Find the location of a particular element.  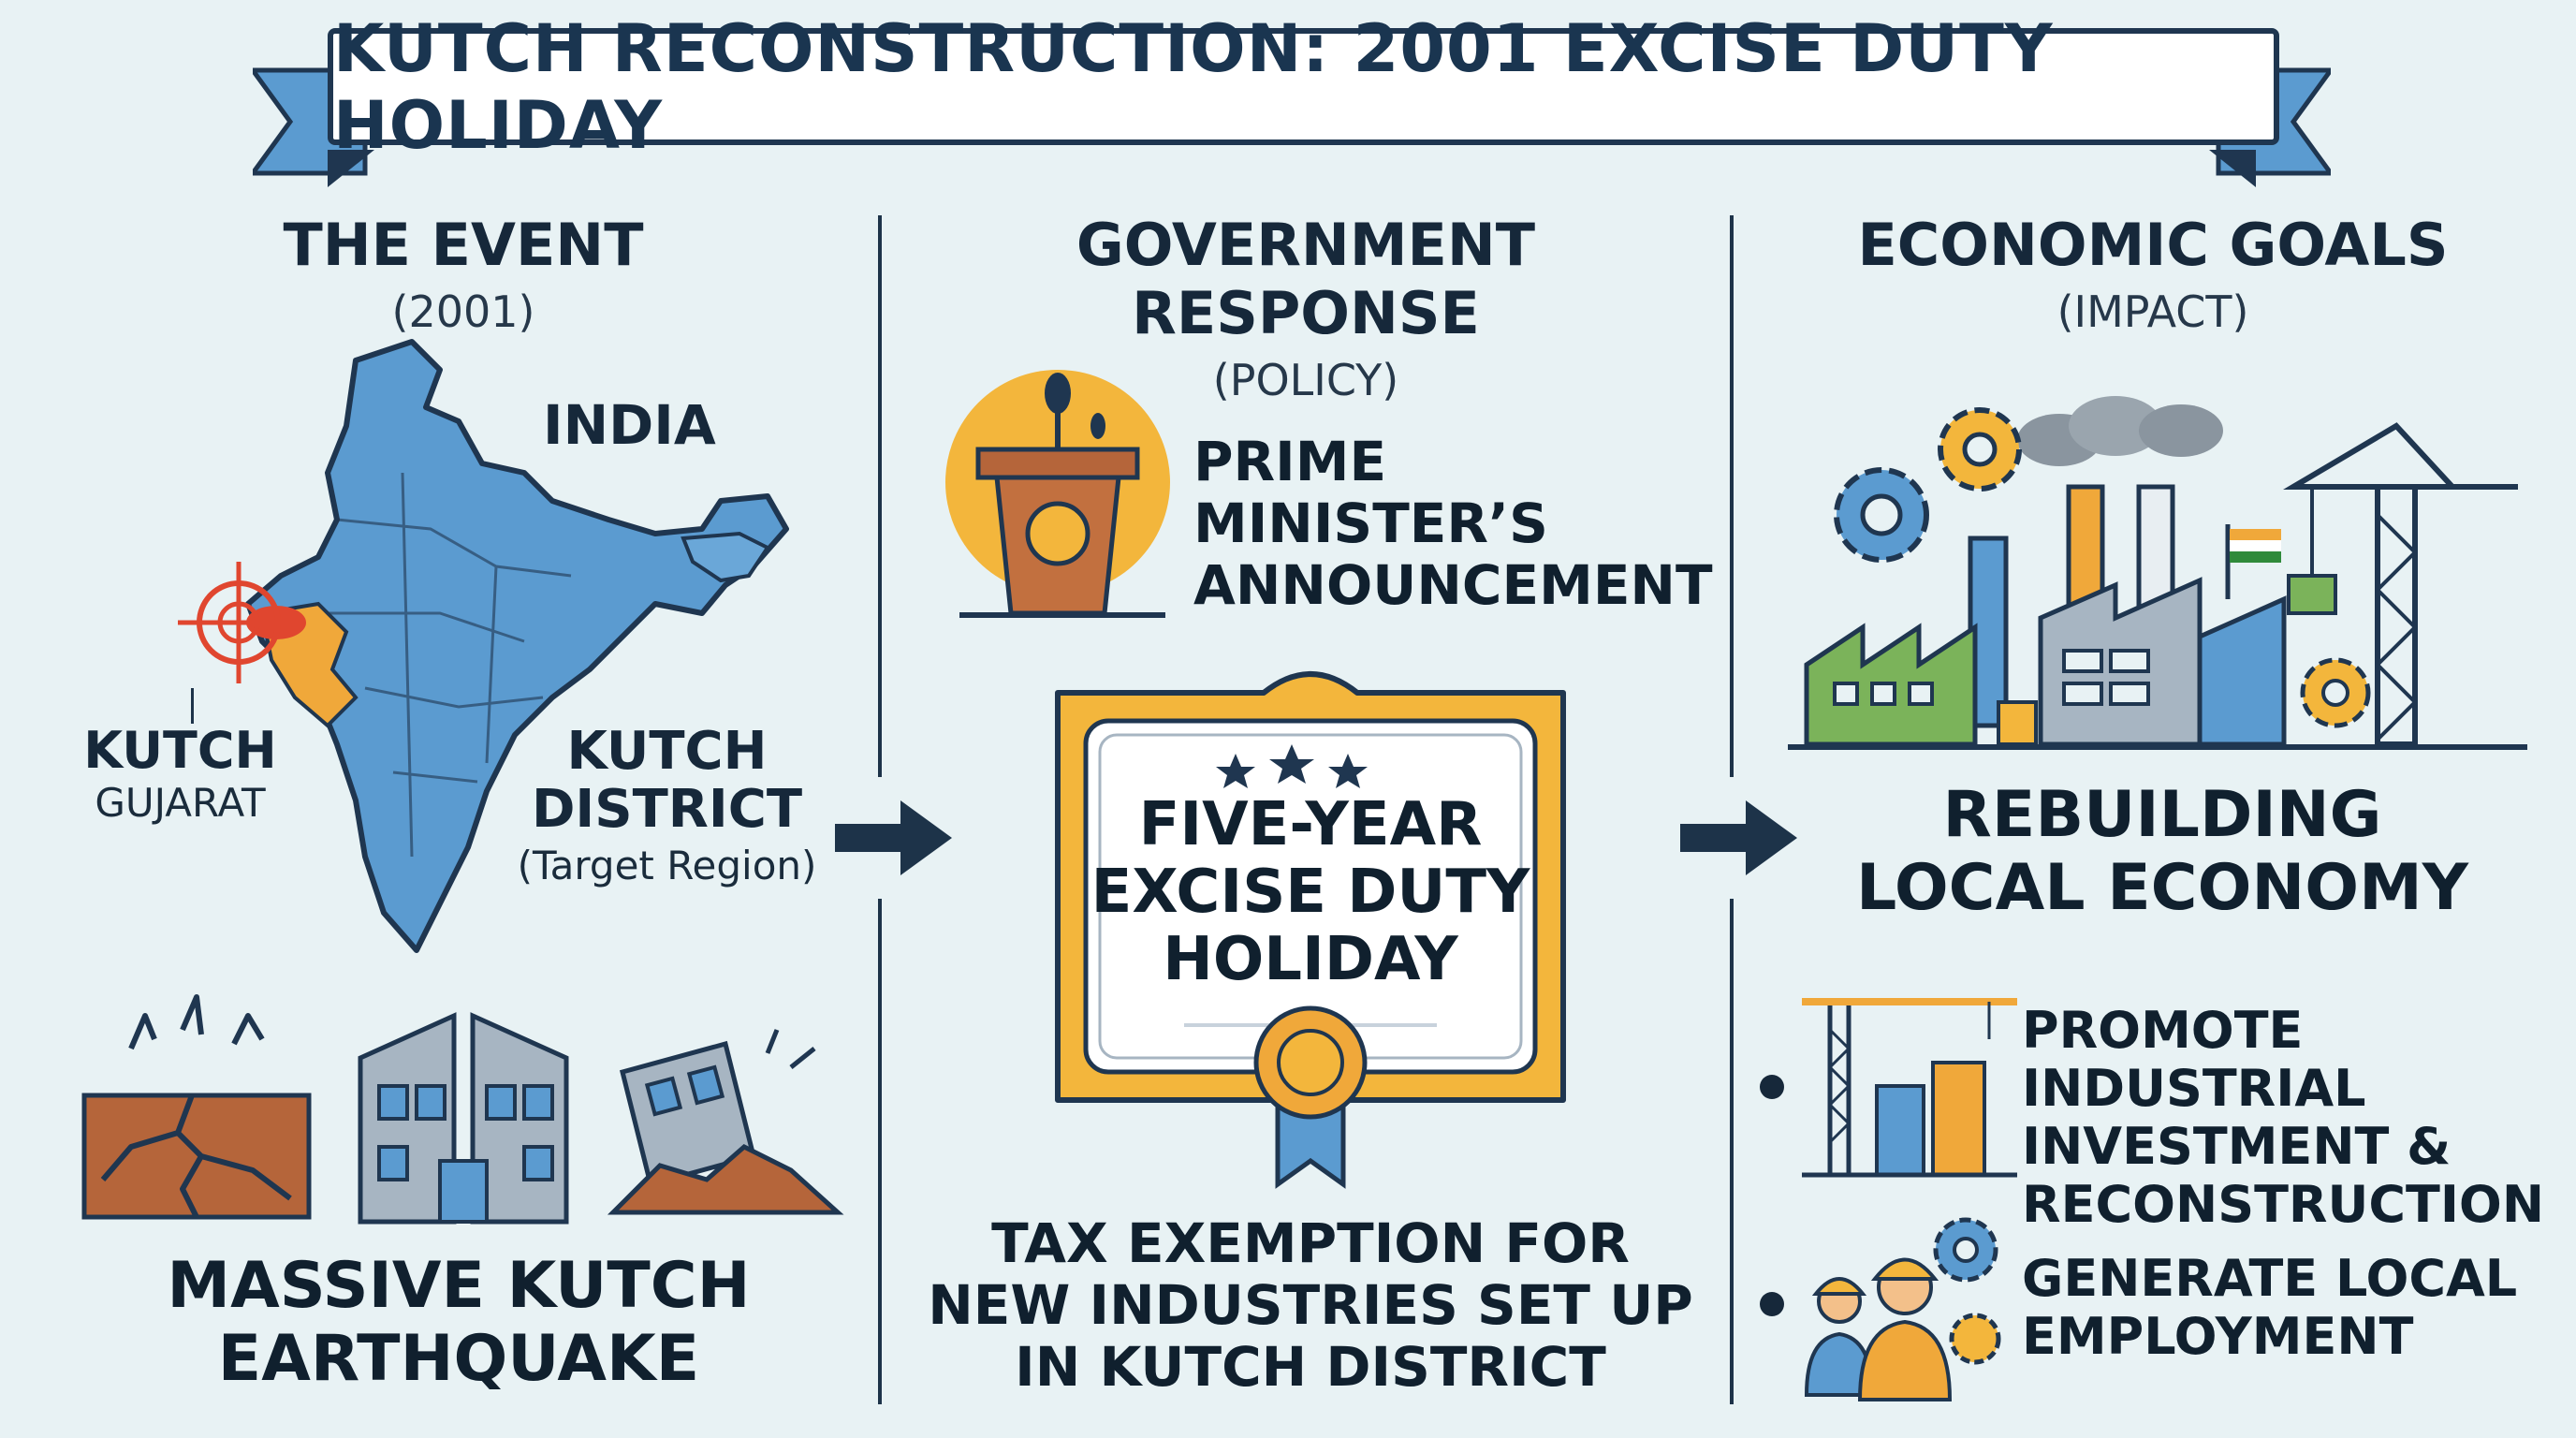

goal-employment: GENERATE LOCAL EMPLOYMENT is located at coordinates (2298, 1308).